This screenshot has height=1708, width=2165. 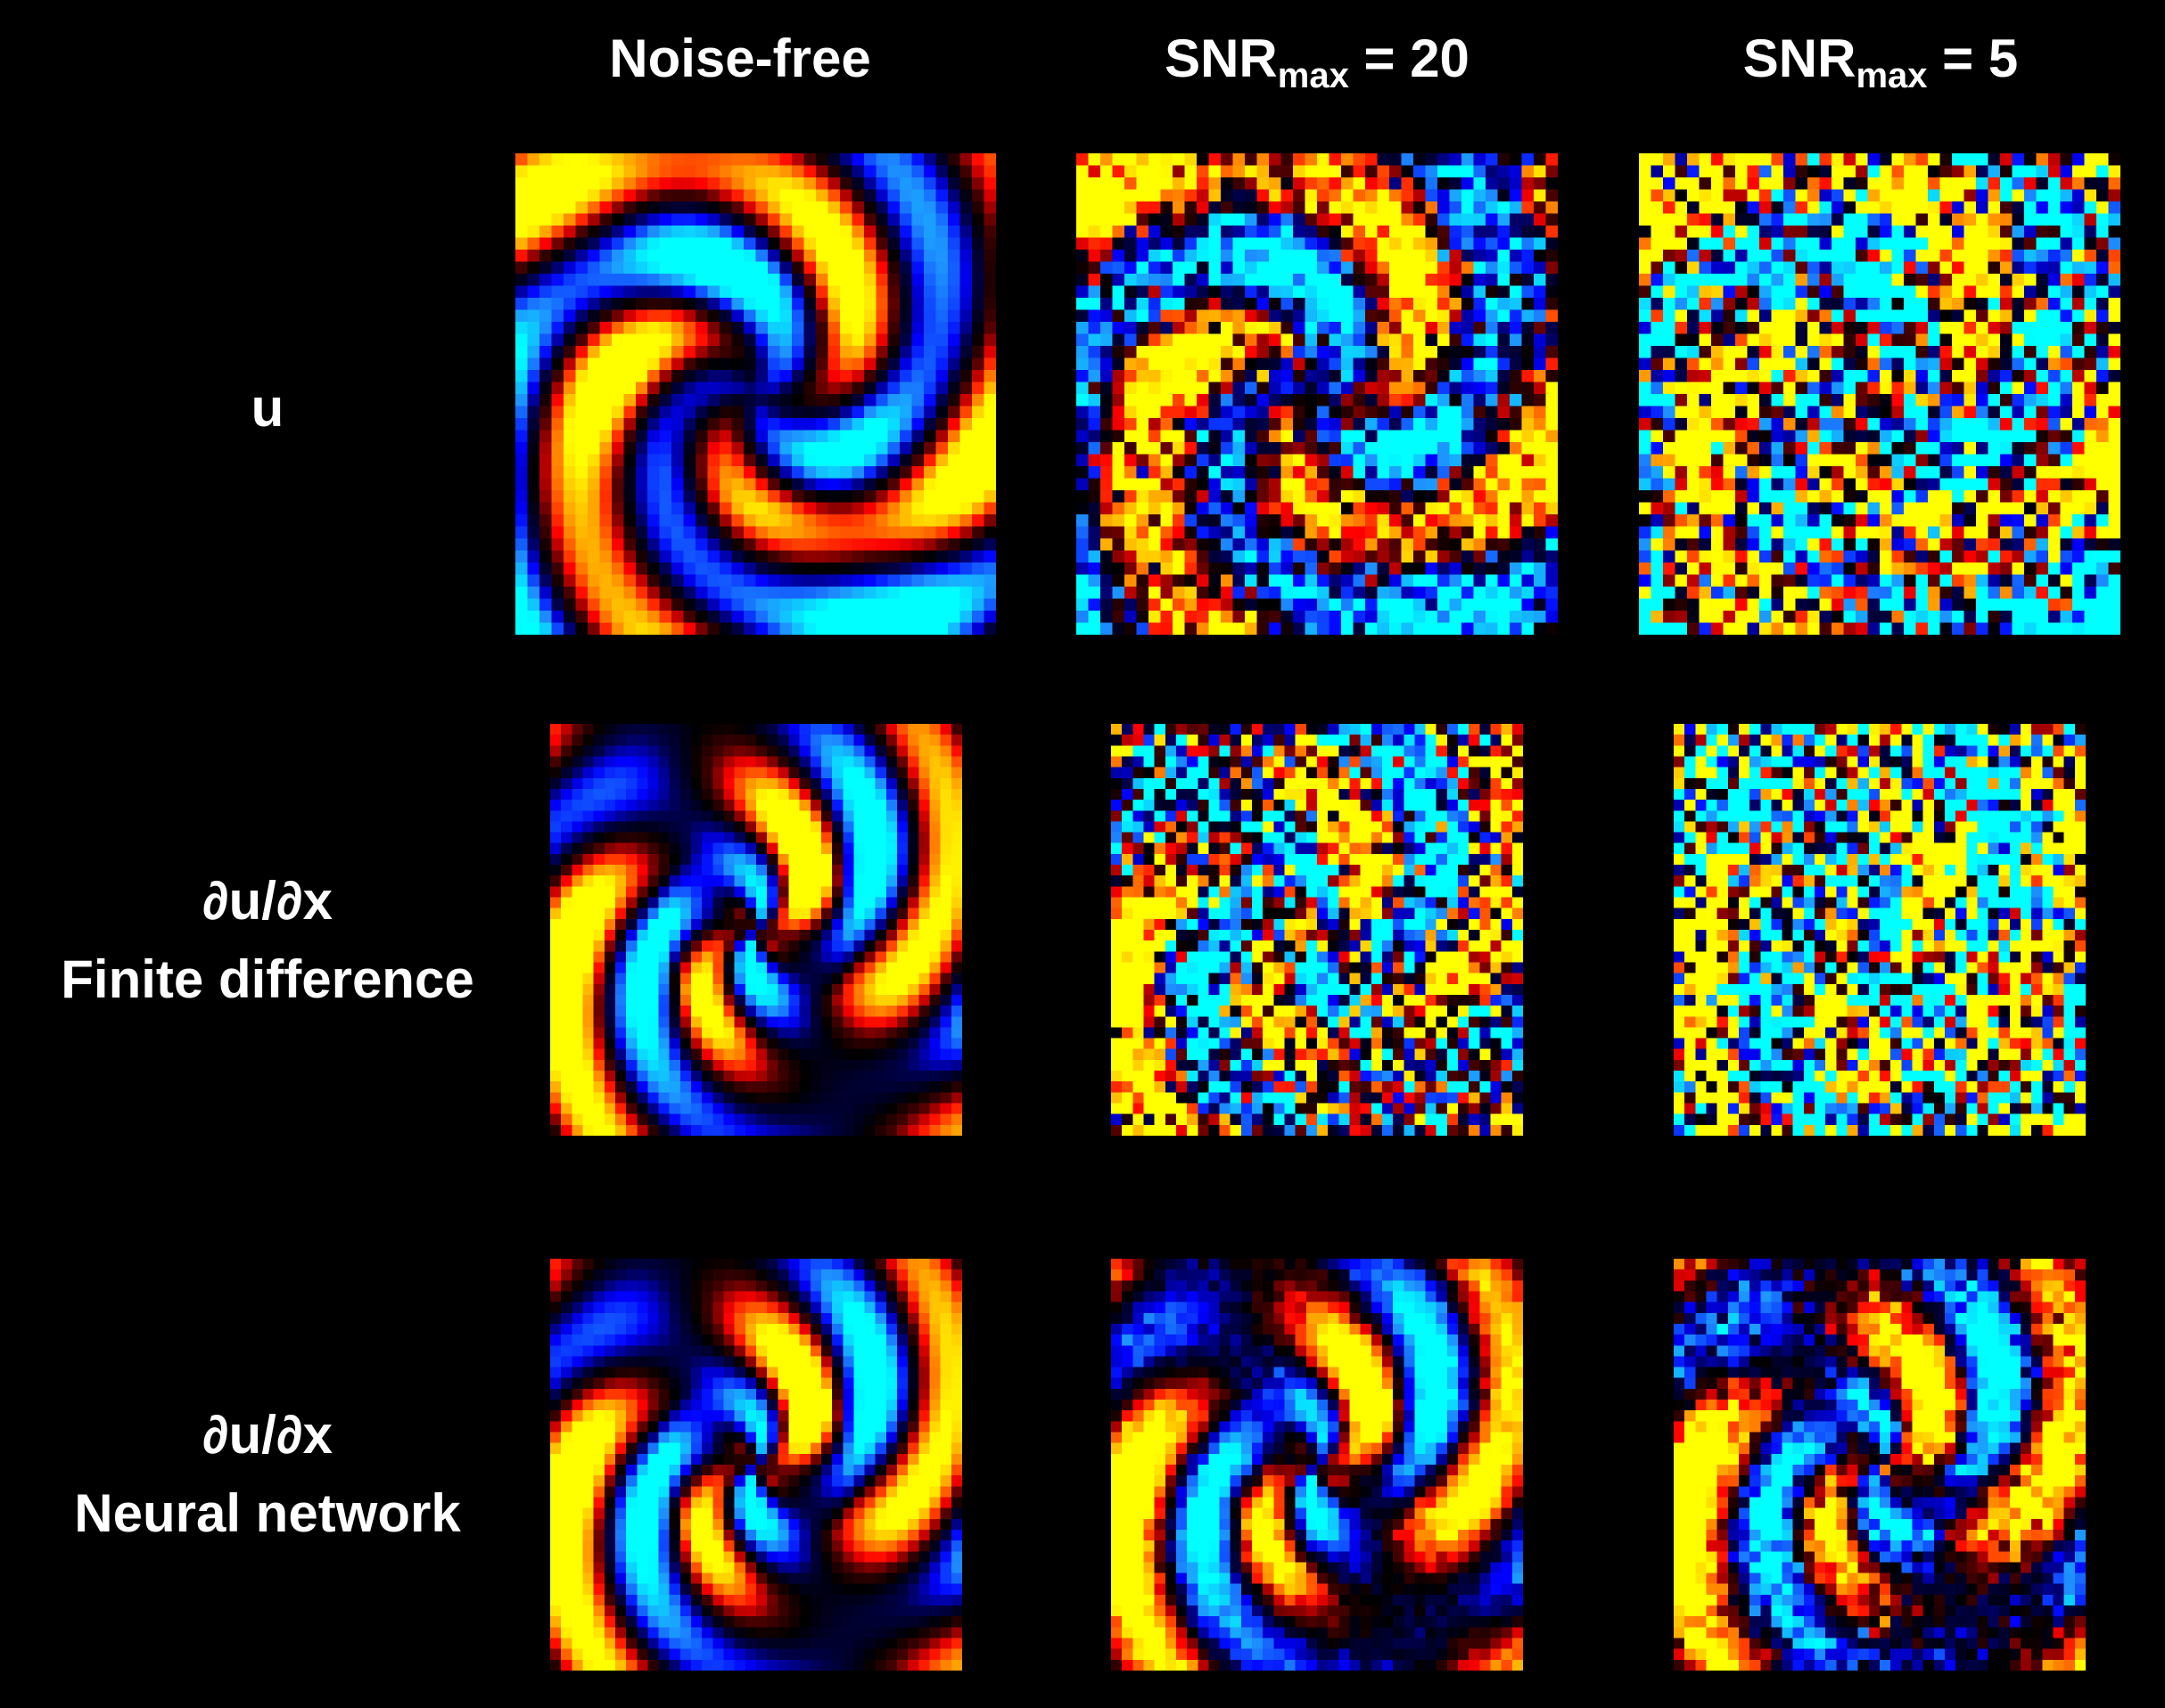 I want to click on row-label-neural-network: ∂u/∂x Neural network, so click(x=267, y=1474).